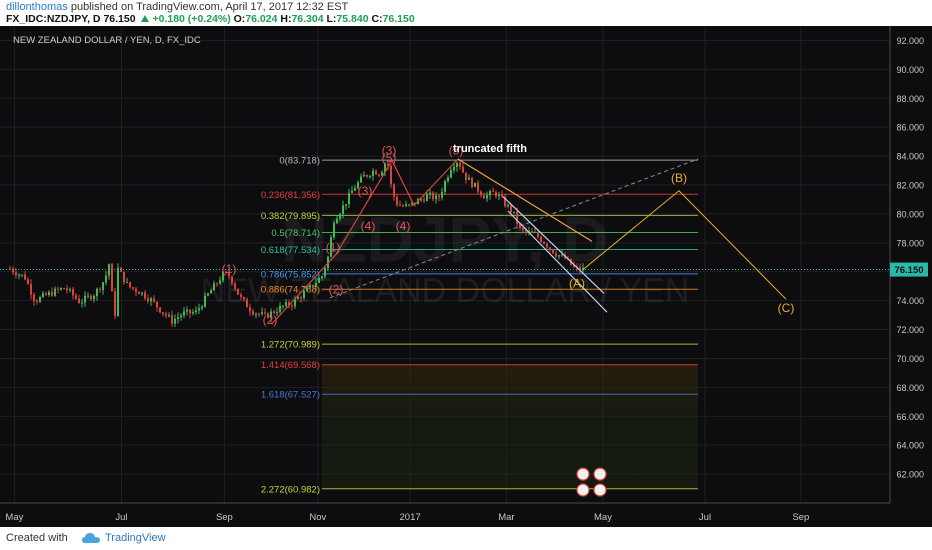  What do you see at coordinates (490, 149) in the screenshot?
I see `annotation-truncated-fifth: truncated fifth` at bounding box center [490, 149].